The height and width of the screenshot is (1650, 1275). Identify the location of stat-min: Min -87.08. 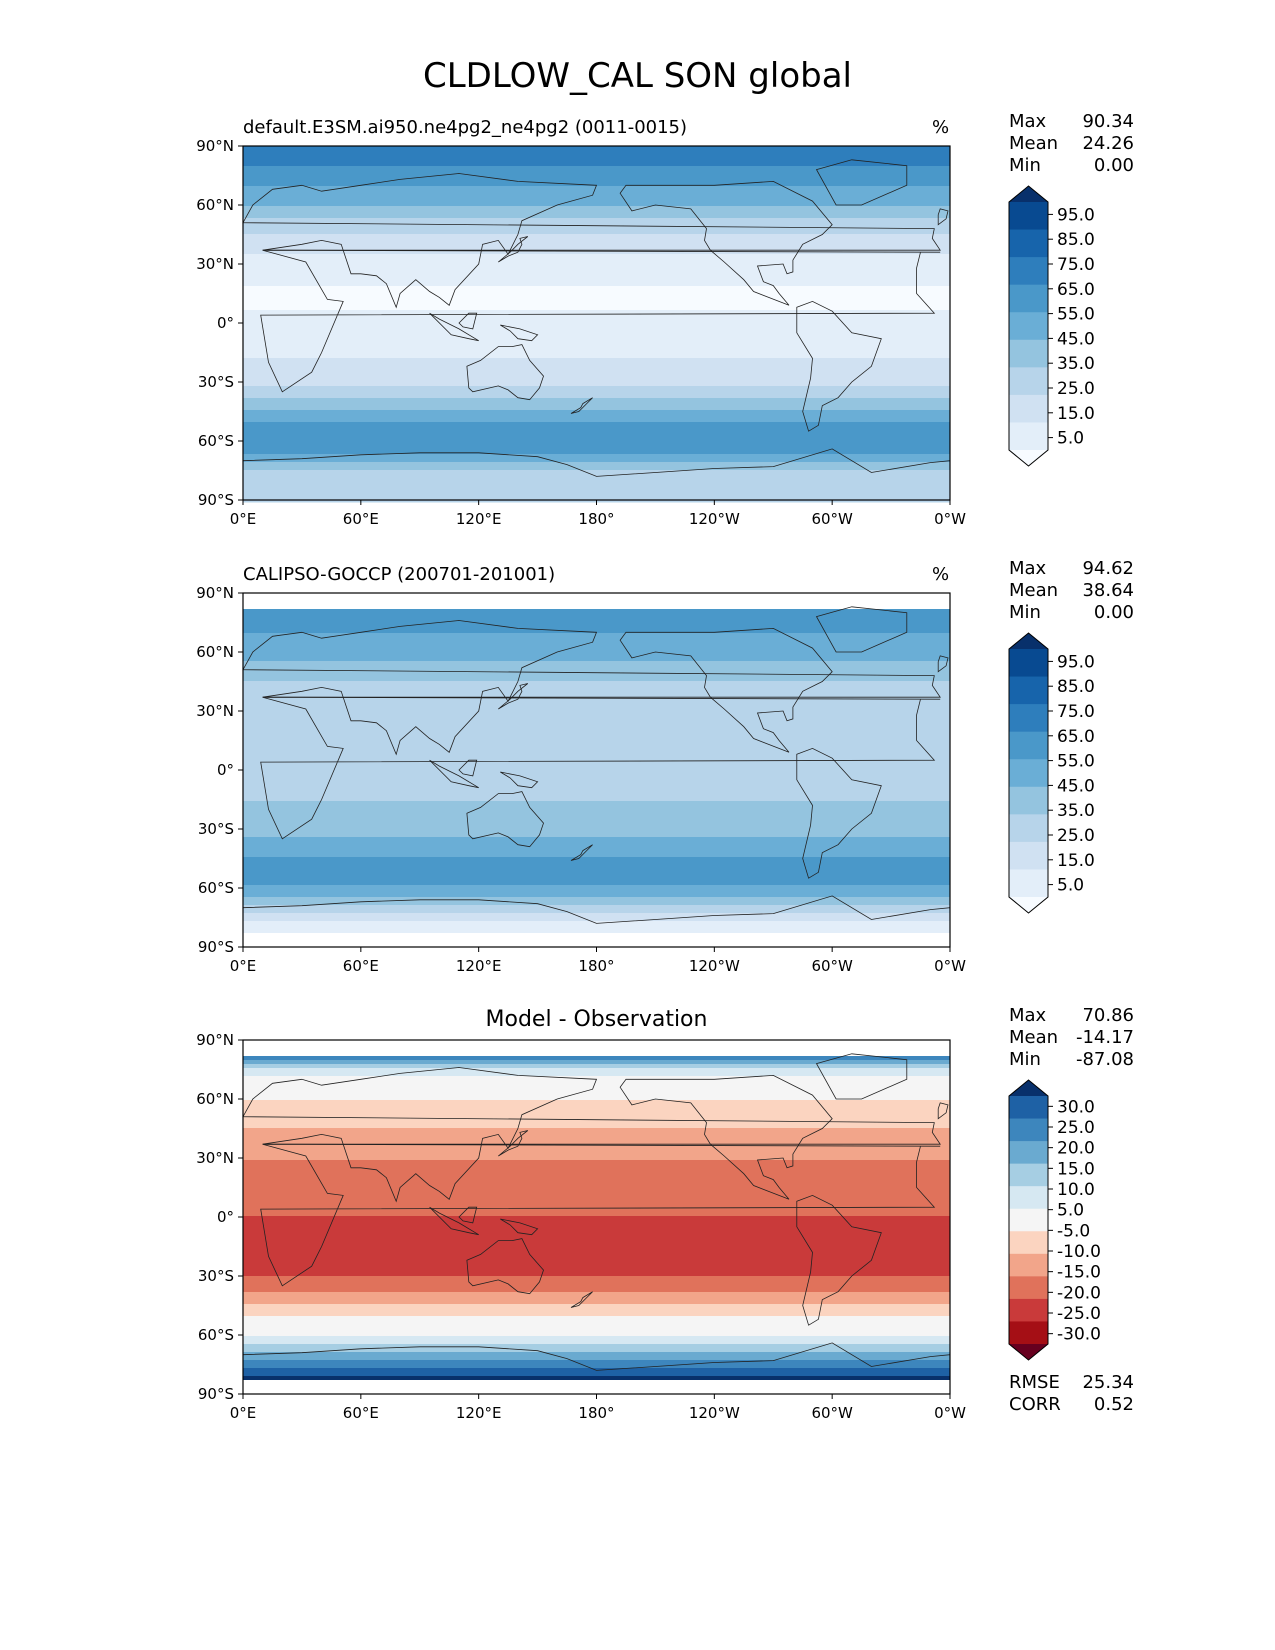
(1071, 1059).